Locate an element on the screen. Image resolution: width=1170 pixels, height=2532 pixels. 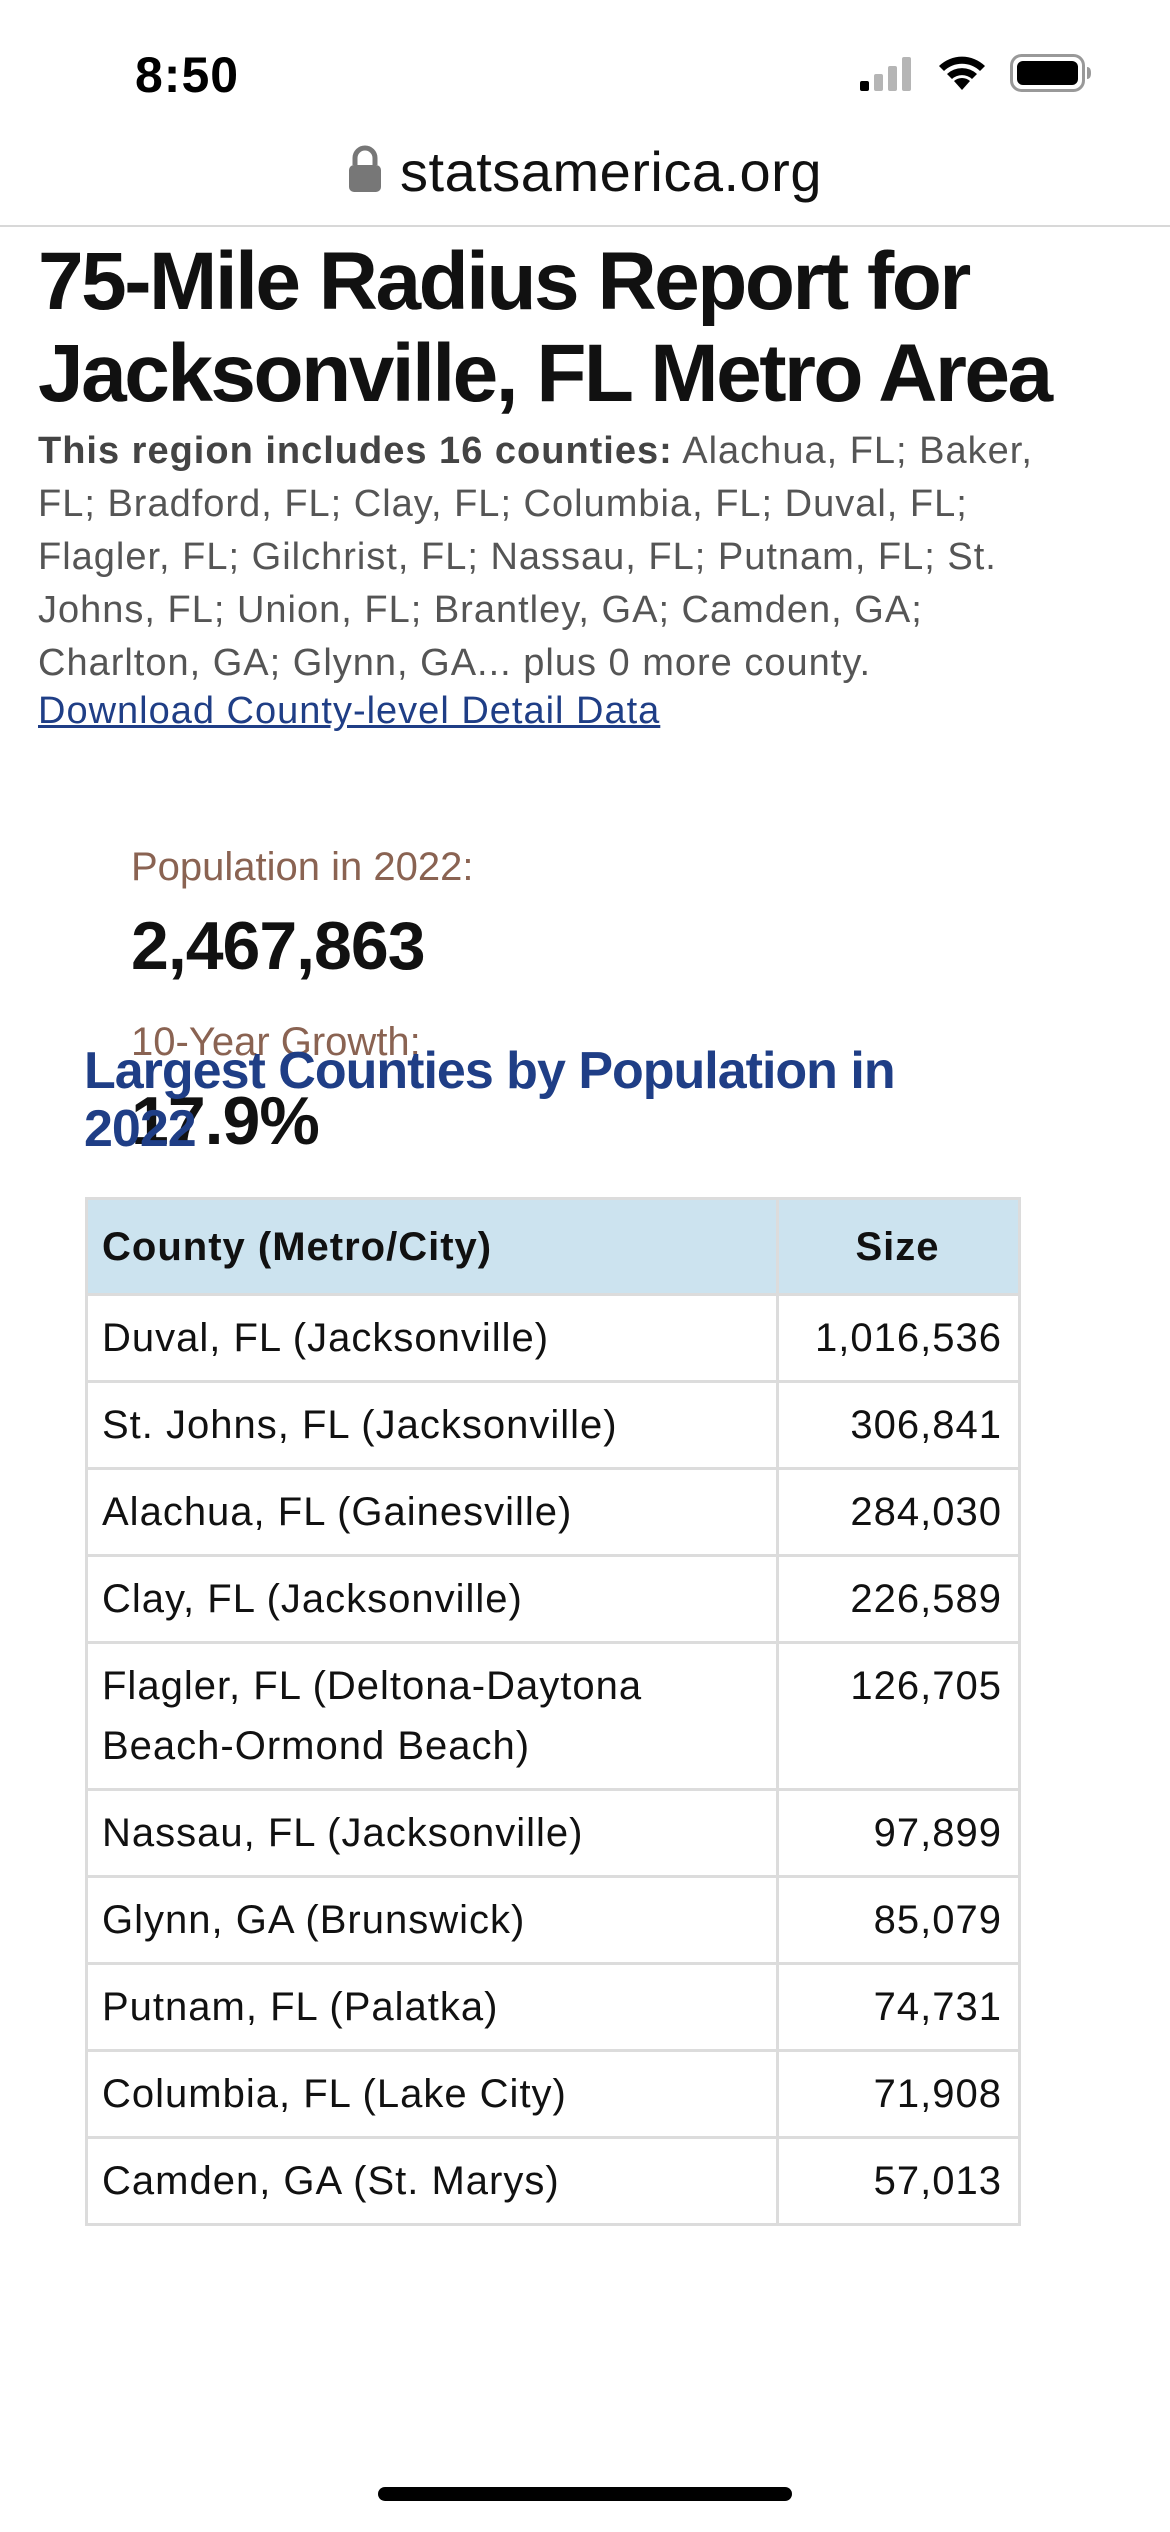
table-header-row: County (Metro/City) Size is located at coordinates (553, 1246).